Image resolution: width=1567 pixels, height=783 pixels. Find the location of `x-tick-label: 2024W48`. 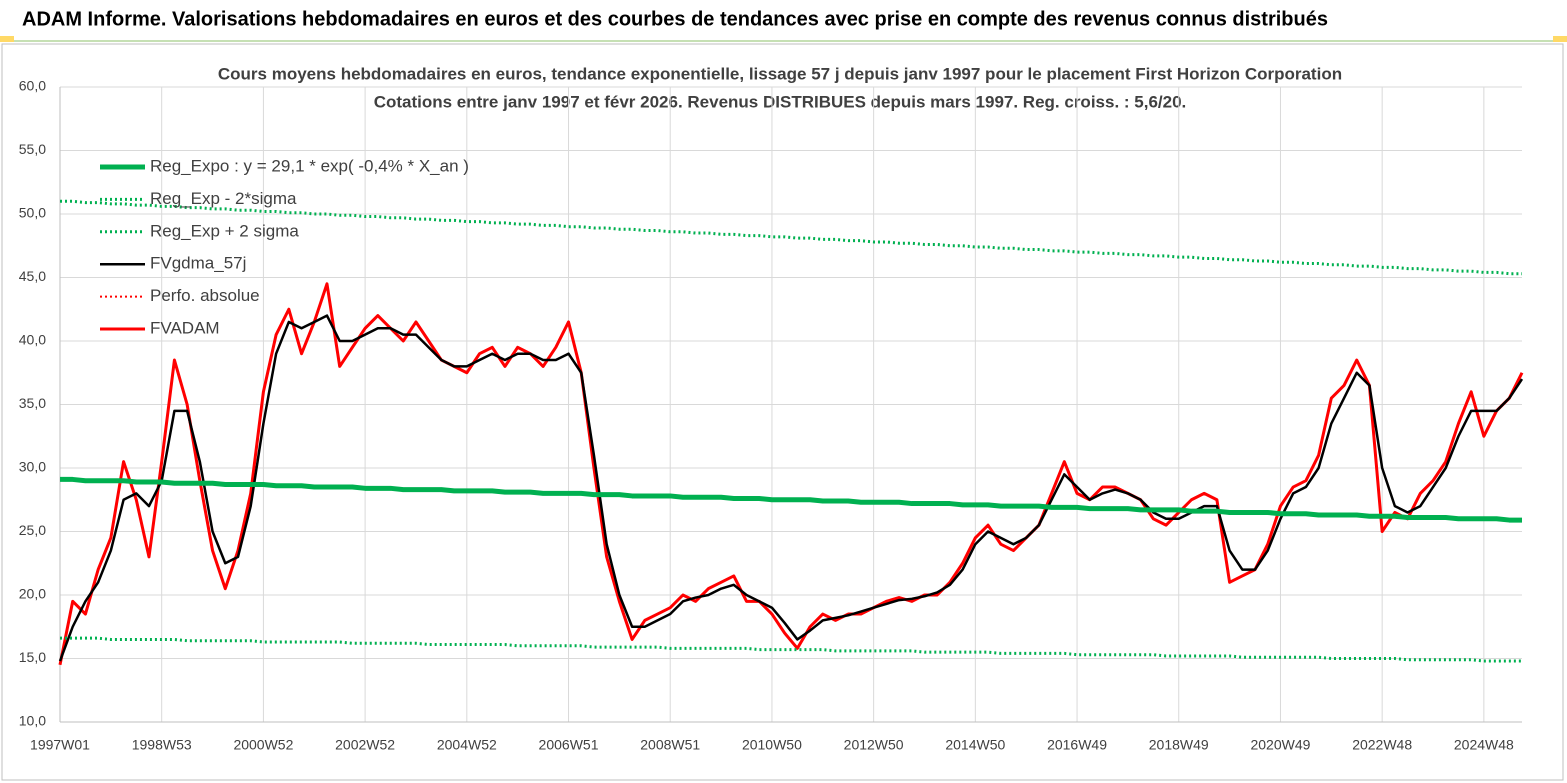

x-tick-label: 2024W48 is located at coordinates (1484, 745).